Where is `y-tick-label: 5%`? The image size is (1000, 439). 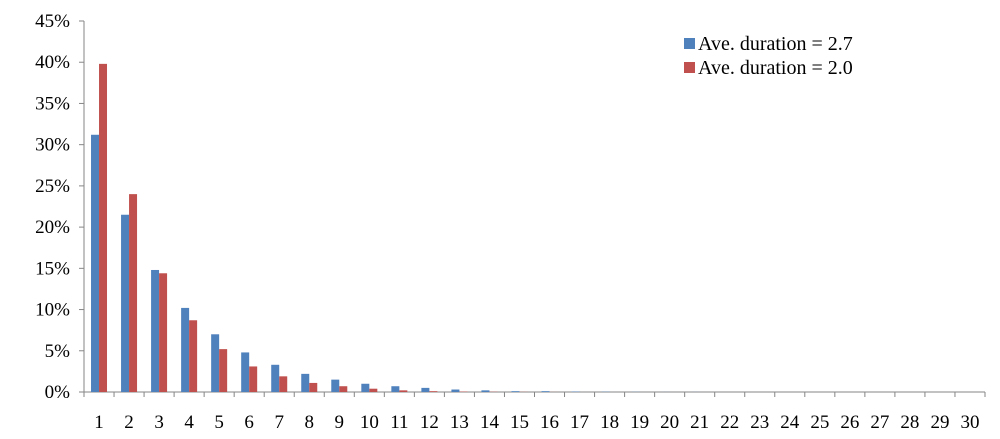 y-tick-label: 5% is located at coordinates (58, 351).